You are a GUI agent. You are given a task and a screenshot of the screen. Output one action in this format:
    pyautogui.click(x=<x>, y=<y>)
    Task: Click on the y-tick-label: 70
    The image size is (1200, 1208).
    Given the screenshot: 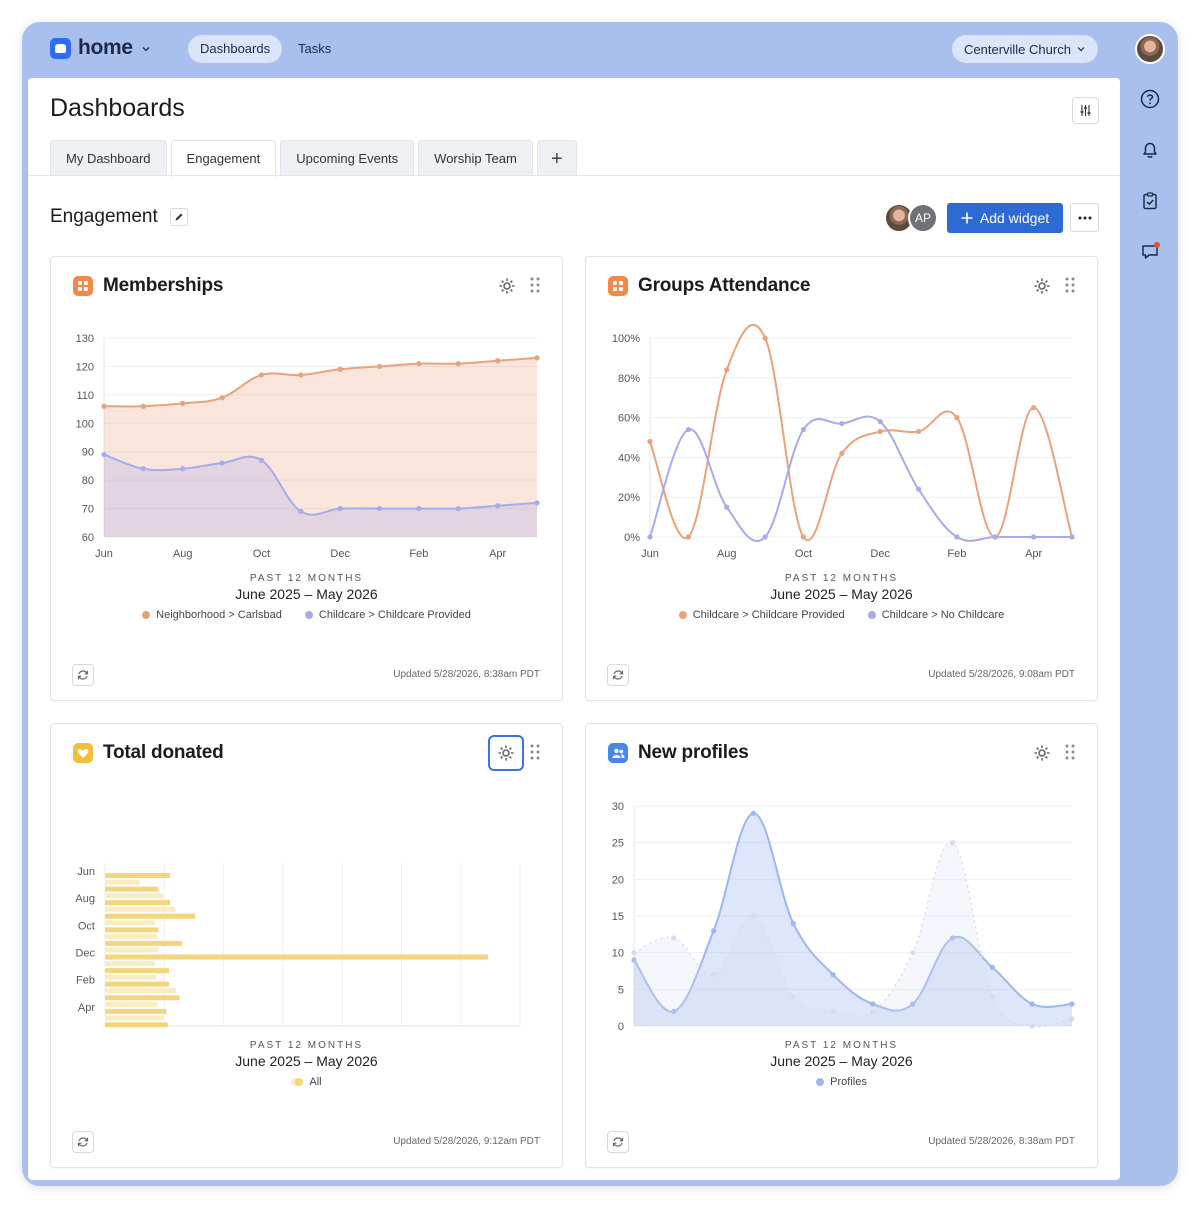 What is the action you would take?
    pyautogui.click(x=88, y=510)
    